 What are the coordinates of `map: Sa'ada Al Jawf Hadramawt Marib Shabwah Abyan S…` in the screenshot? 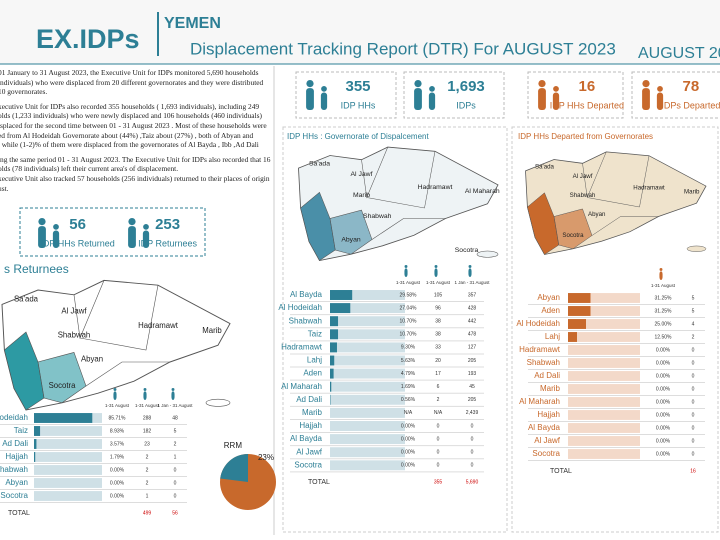 It's located at (116, 345).